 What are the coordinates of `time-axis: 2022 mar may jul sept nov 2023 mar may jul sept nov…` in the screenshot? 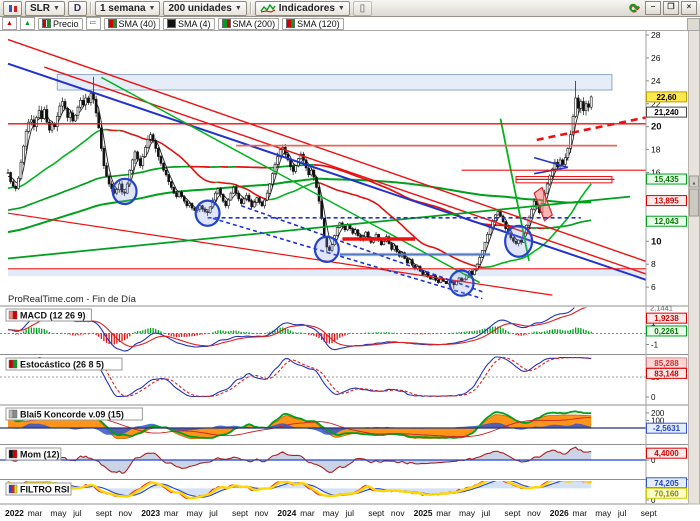 It's located at (331, 513).